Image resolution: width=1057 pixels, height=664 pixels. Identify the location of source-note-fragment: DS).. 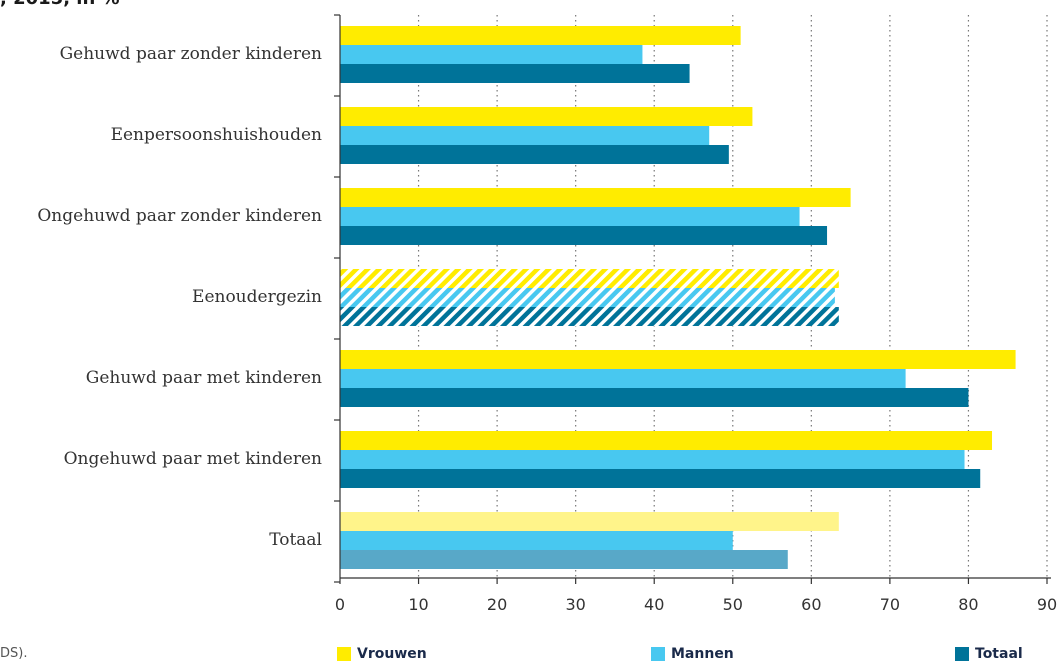
(14, 653).